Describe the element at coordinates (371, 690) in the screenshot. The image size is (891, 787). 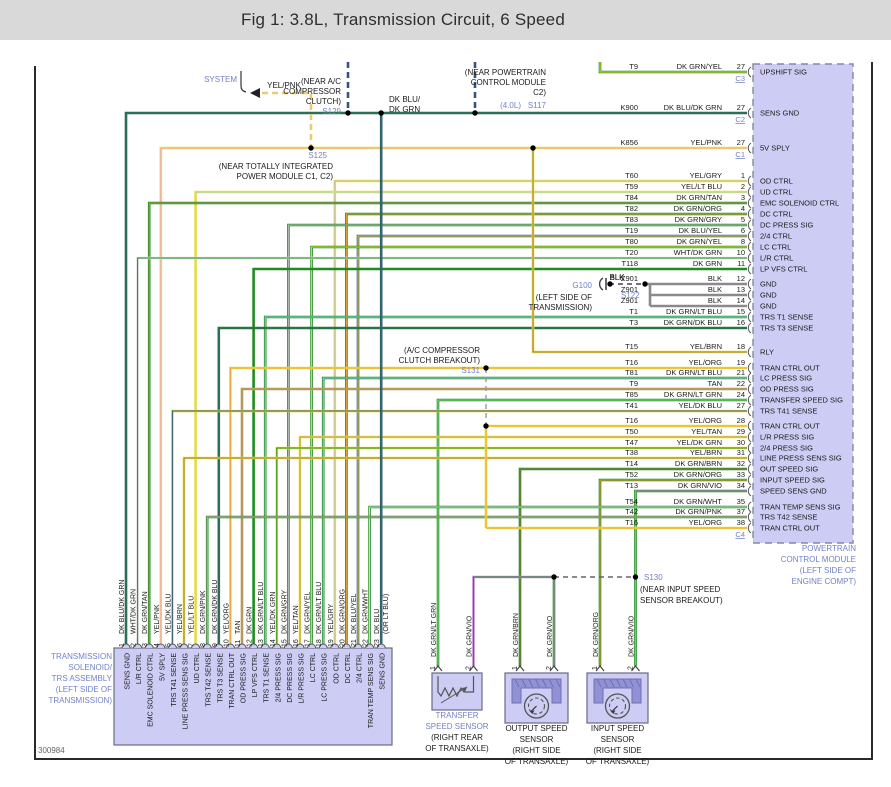
I see `connector-pin-signal: TRAN TEMP SENS SIG` at that location.